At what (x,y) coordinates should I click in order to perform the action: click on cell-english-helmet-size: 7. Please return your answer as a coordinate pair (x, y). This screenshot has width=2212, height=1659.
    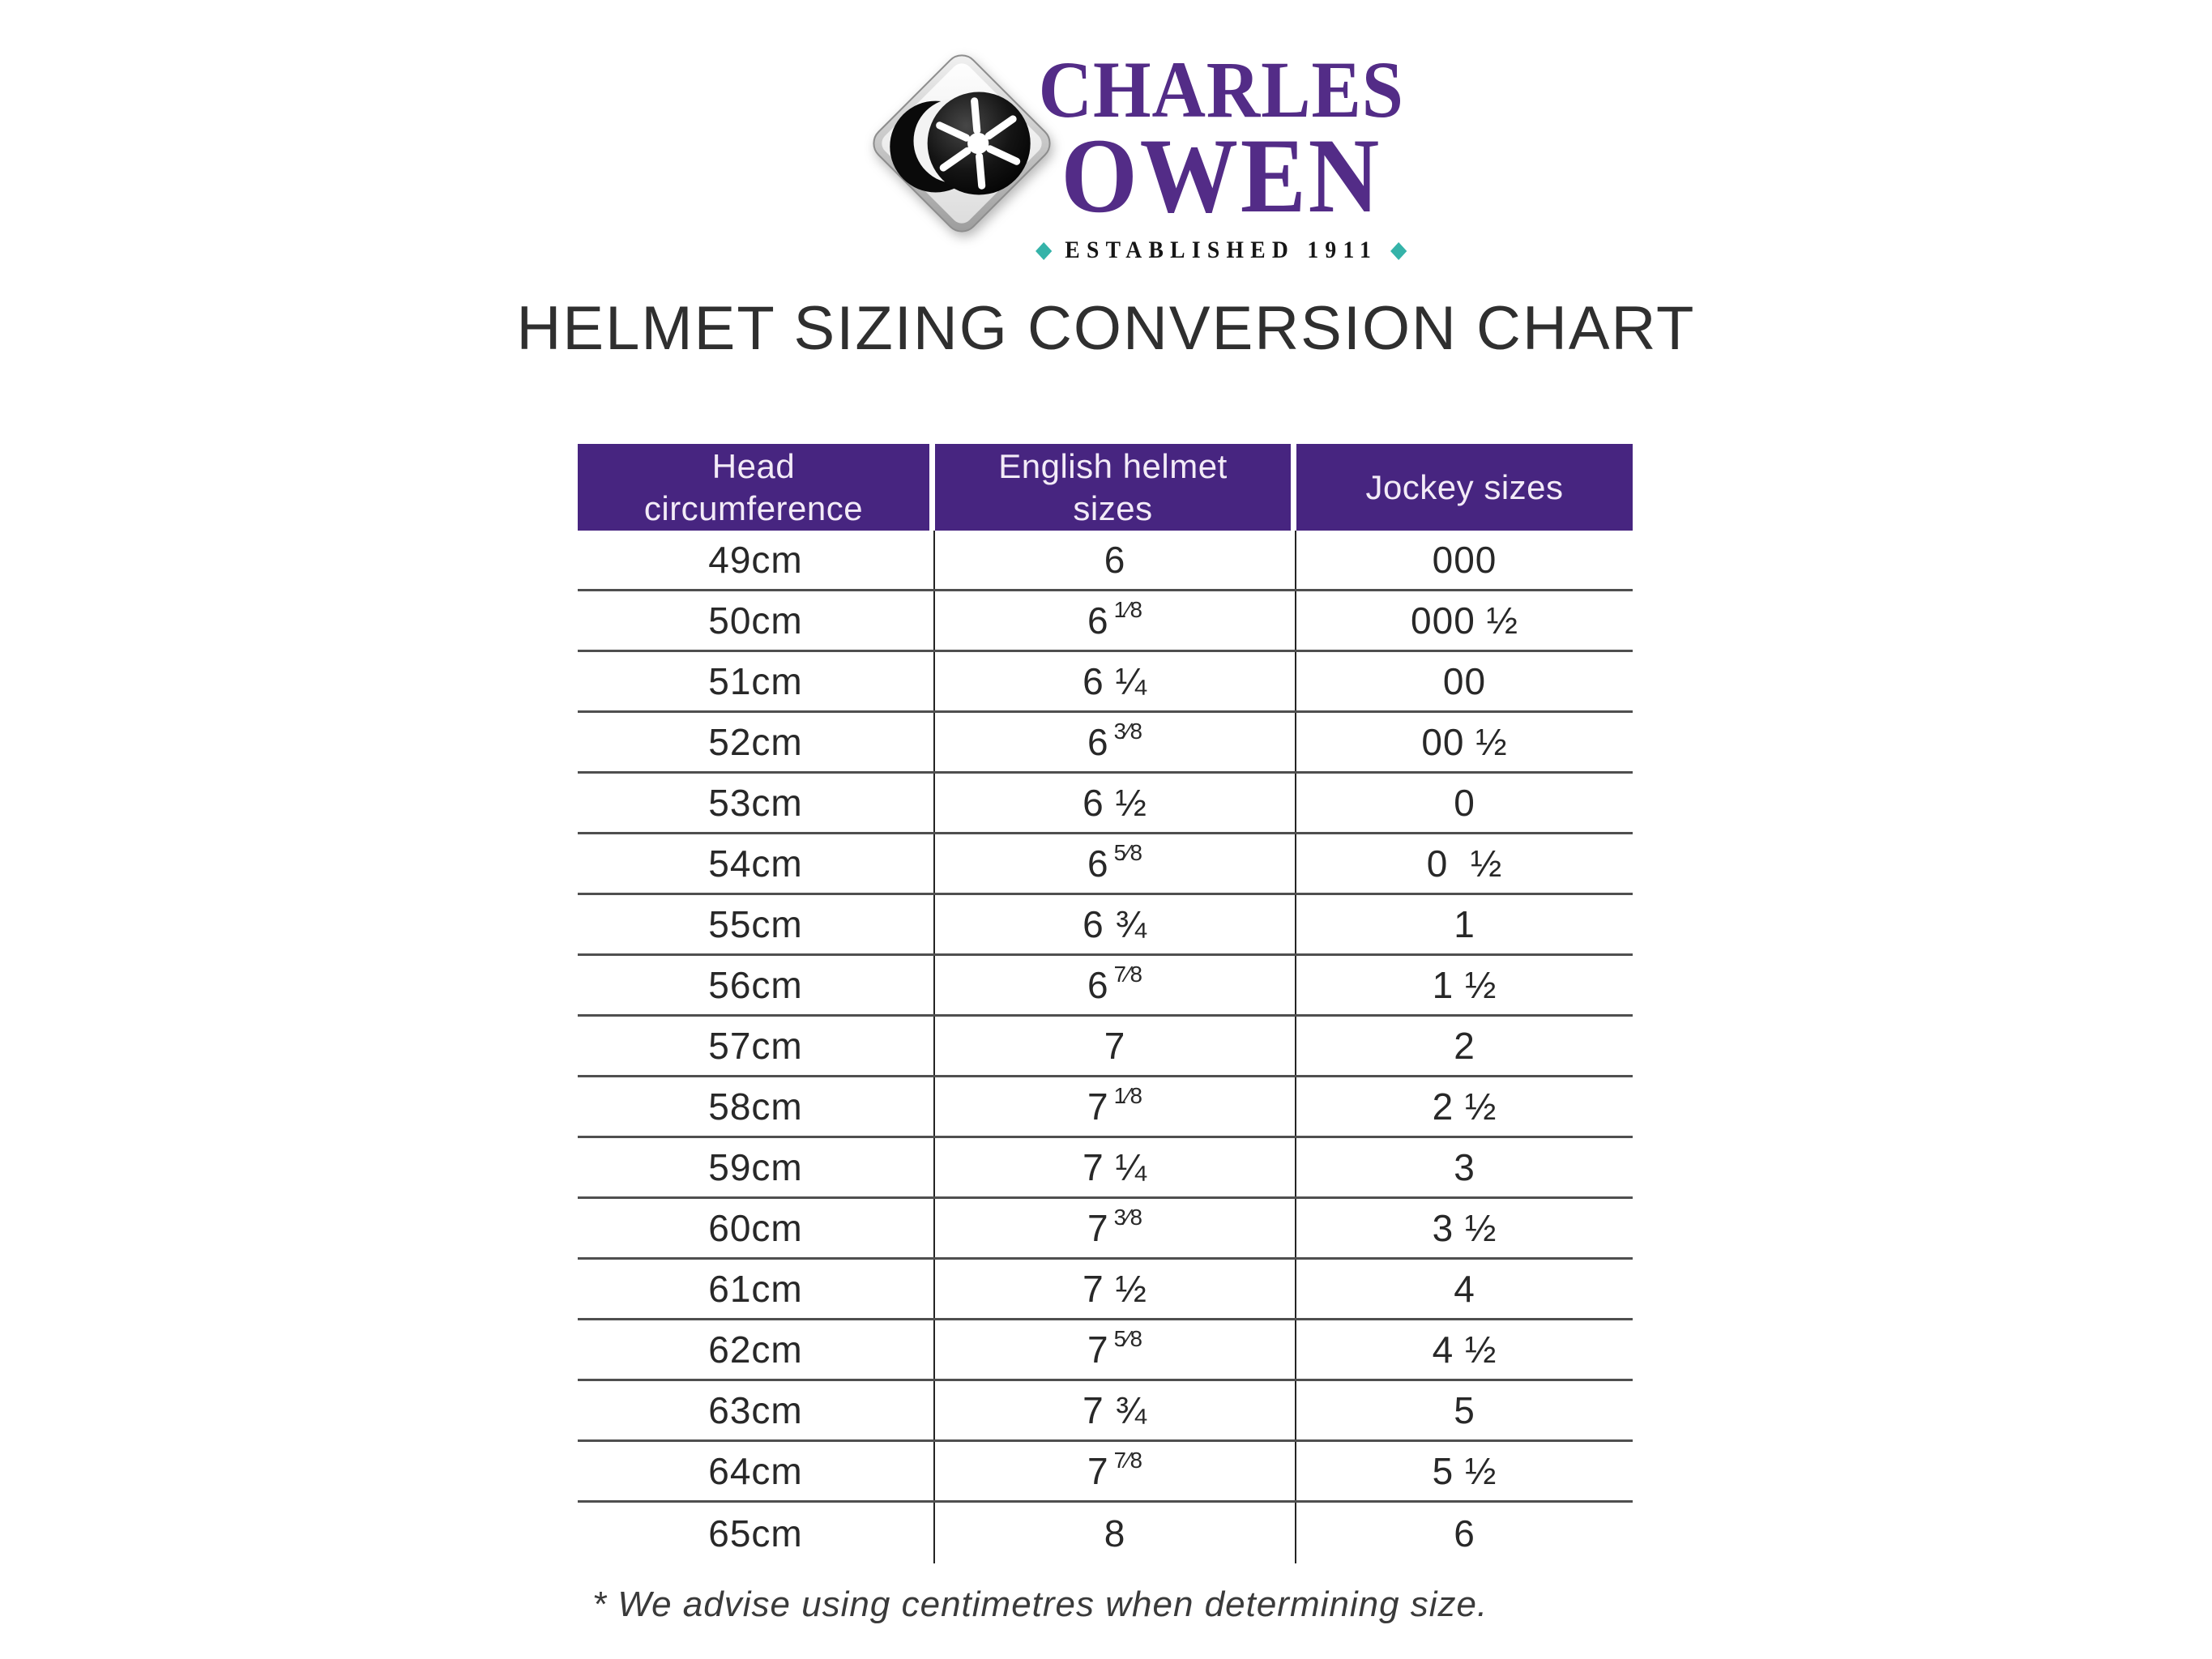
    Looking at the image, I should click on (1115, 1046).